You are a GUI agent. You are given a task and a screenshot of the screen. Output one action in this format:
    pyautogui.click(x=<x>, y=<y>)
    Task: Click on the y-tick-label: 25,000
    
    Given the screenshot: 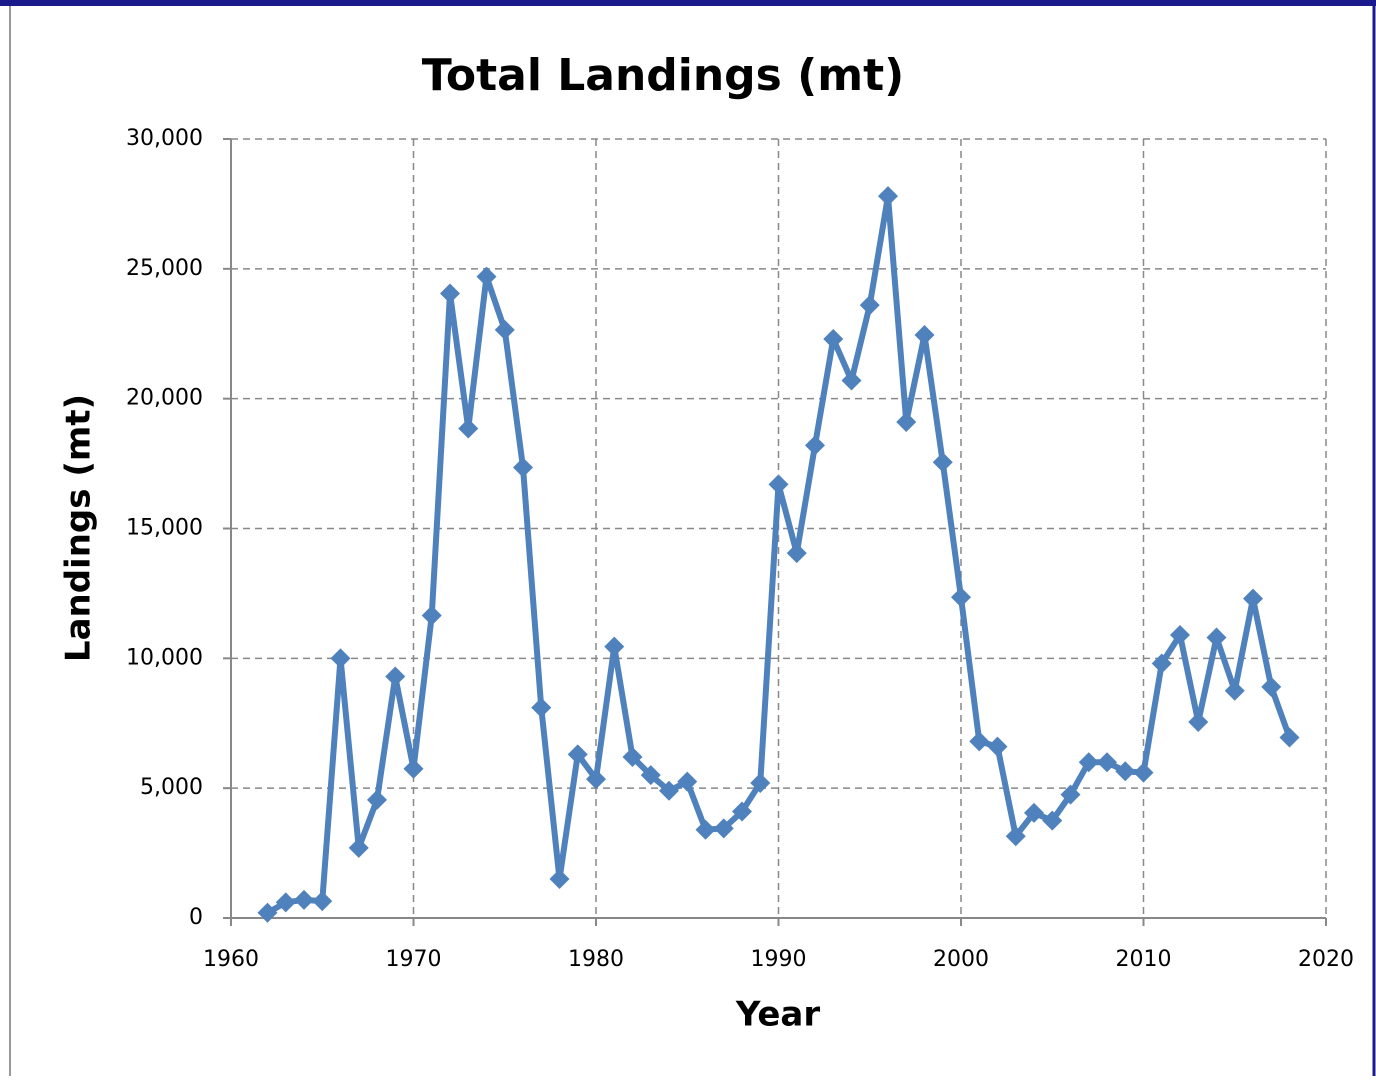 What is the action you would take?
    pyautogui.click(x=164, y=268)
    